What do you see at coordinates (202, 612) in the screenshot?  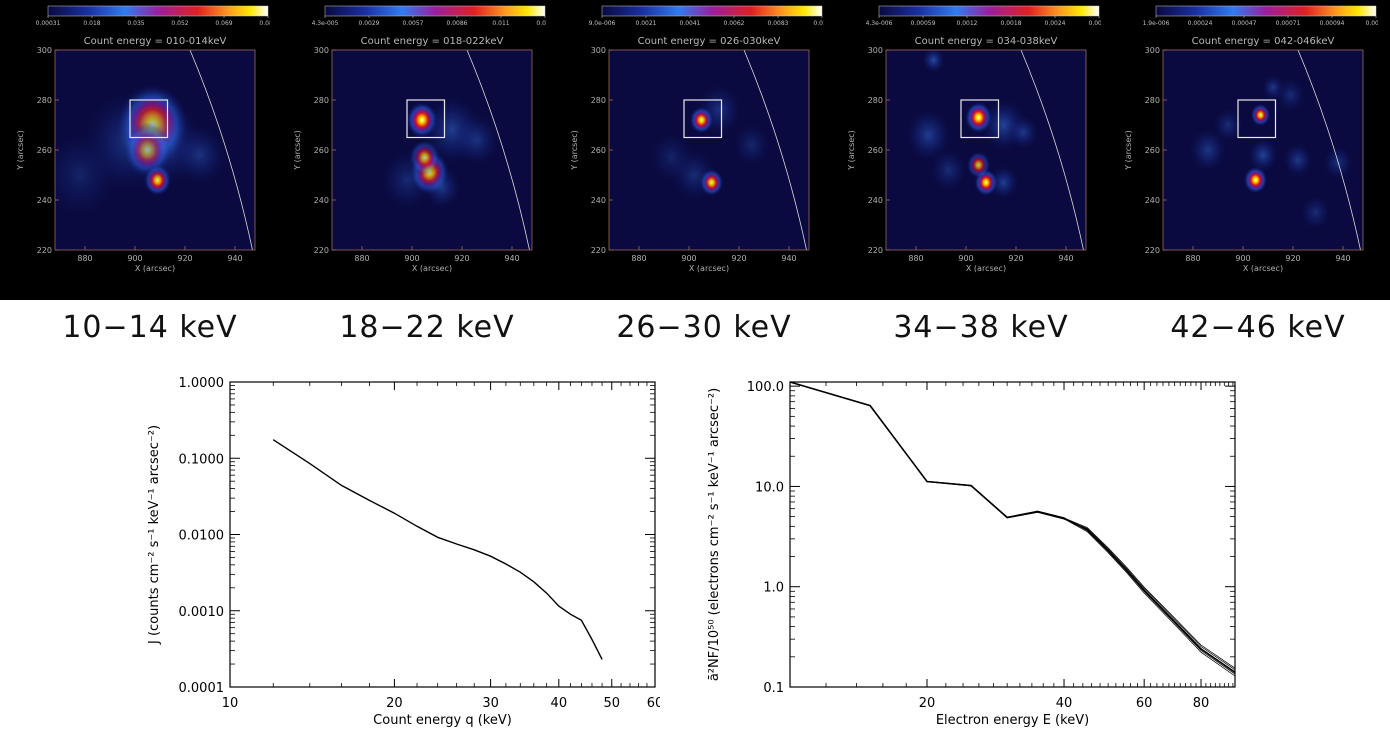 I see `y-tick-label: 0.0010` at bounding box center [202, 612].